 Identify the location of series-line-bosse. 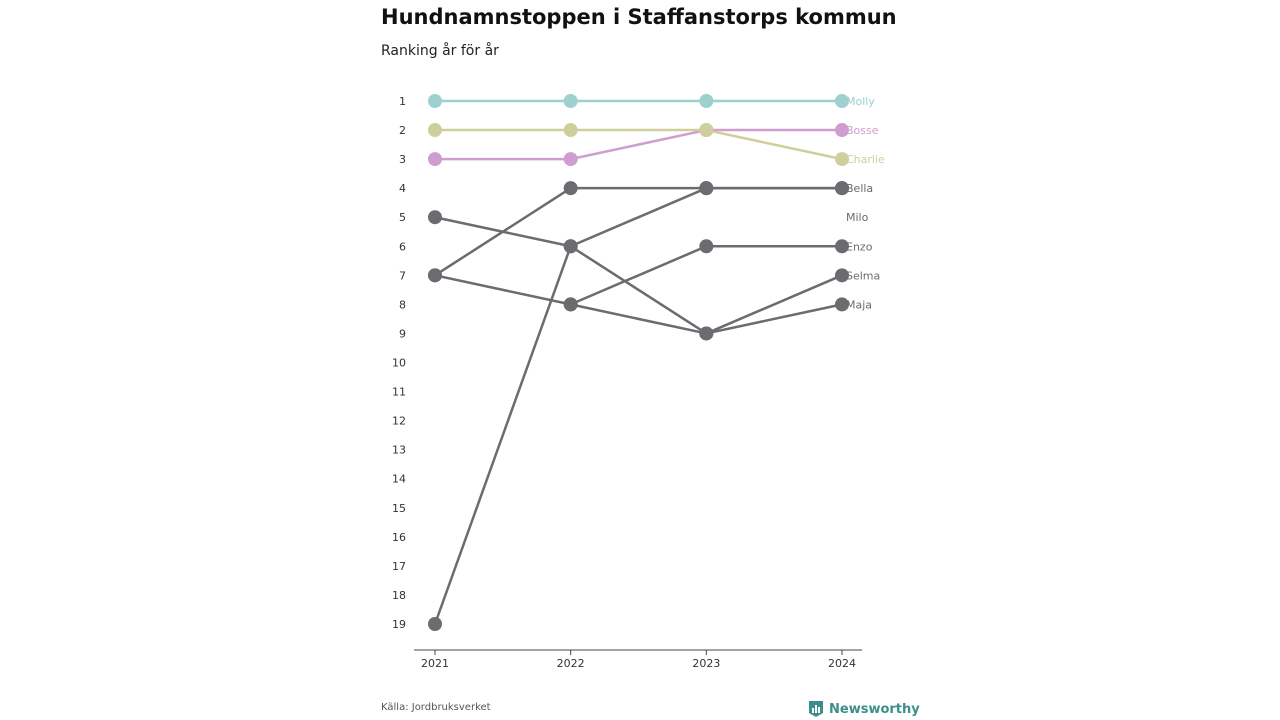
(638, 144).